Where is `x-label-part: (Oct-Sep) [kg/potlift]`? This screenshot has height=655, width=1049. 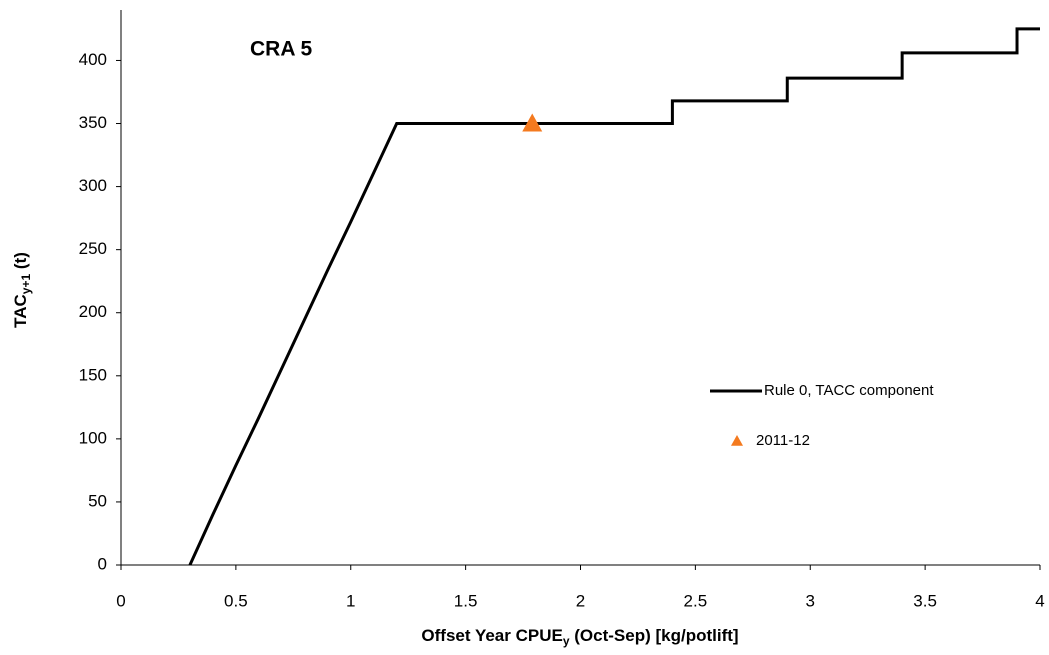
x-label-part: (Oct-Sep) [kg/potlift] is located at coordinates (654, 635).